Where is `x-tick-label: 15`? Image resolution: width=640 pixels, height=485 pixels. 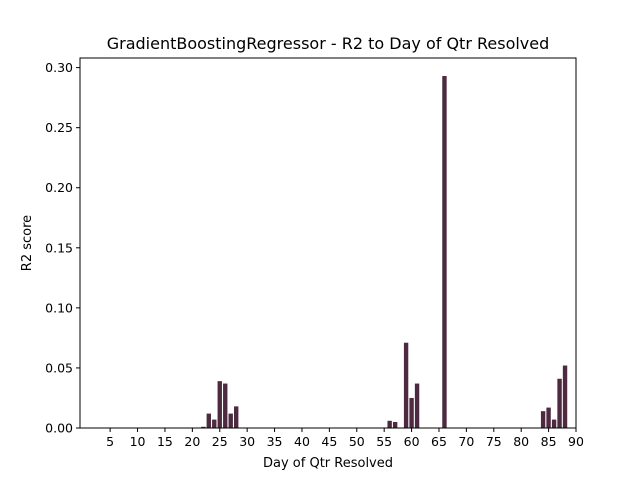 x-tick-label: 15 is located at coordinates (165, 441).